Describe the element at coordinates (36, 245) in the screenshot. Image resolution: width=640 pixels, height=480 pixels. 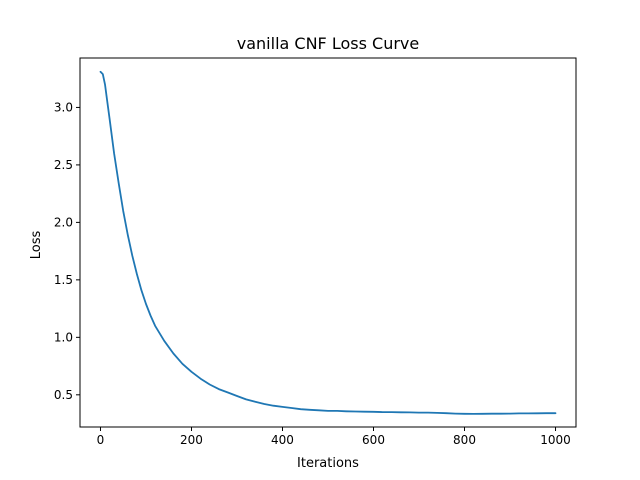
I see `y-axis-label: Loss` at that location.